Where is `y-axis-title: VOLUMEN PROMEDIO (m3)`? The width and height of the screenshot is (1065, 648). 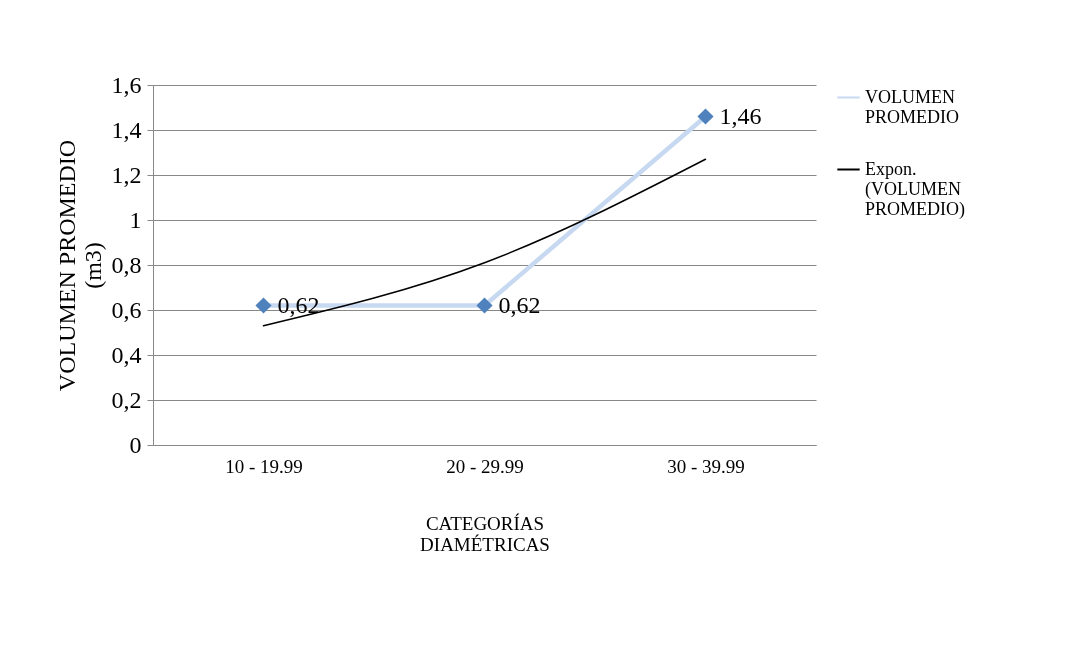 y-axis-title: VOLUMEN PROMEDIO (m3) is located at coordinates (79, 265).